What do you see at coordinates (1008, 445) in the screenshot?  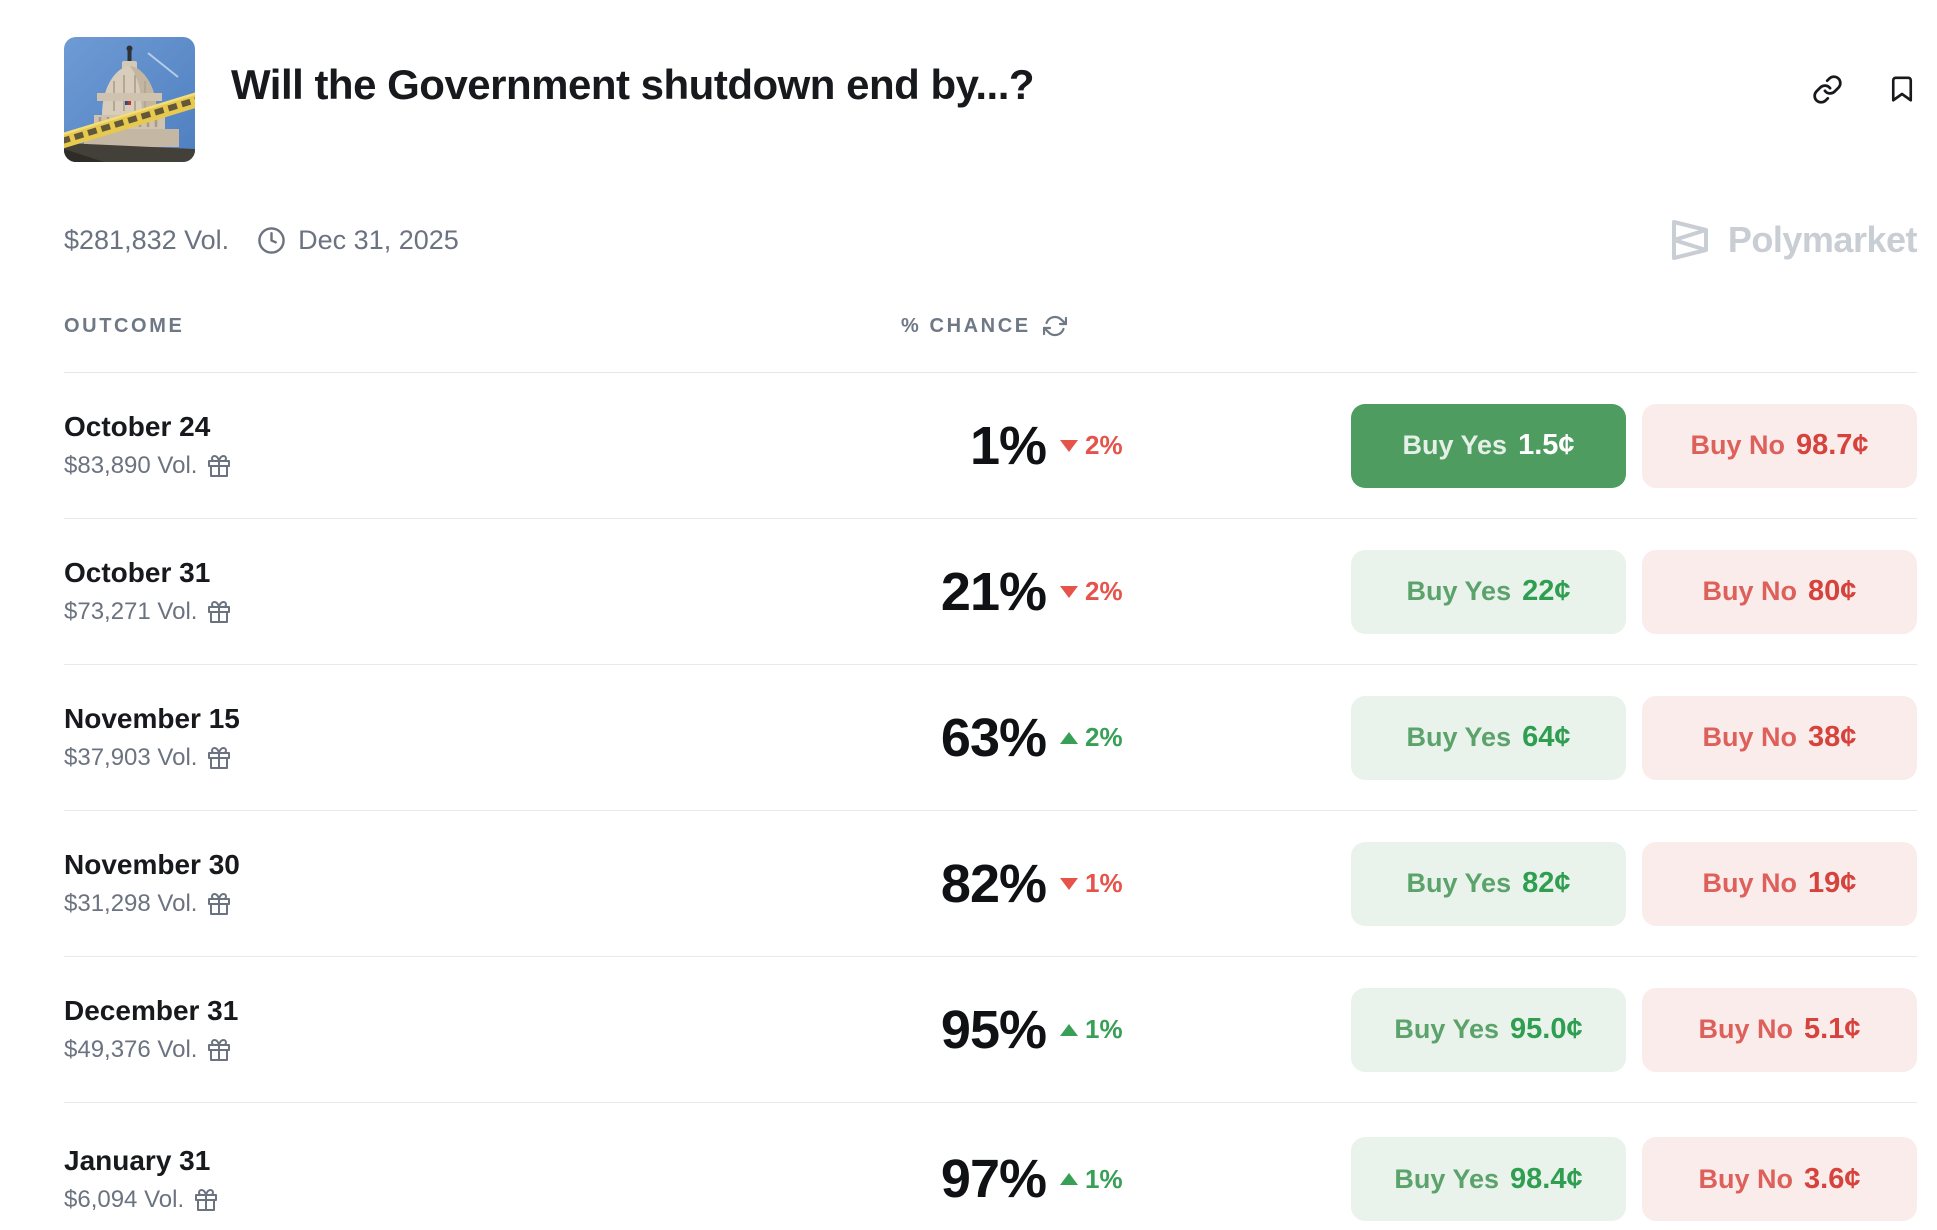 I see `chance-value: 1%` at bounding box center [1008, 445].